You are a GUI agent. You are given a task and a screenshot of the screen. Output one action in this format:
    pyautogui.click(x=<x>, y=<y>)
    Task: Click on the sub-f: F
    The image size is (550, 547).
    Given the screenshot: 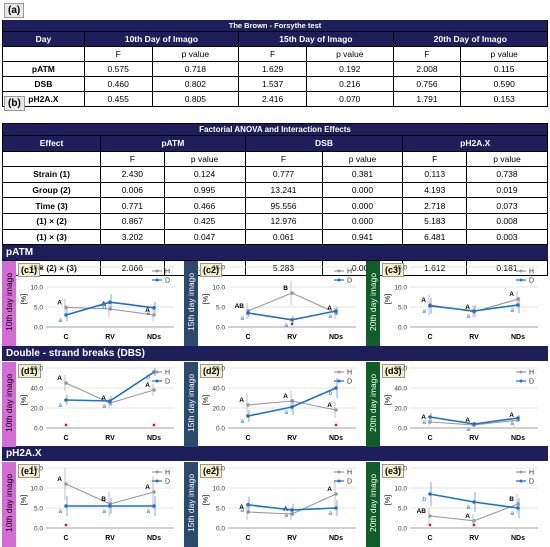 What is the action you would take?
    pyautogui.click(x=118, y=54)
    